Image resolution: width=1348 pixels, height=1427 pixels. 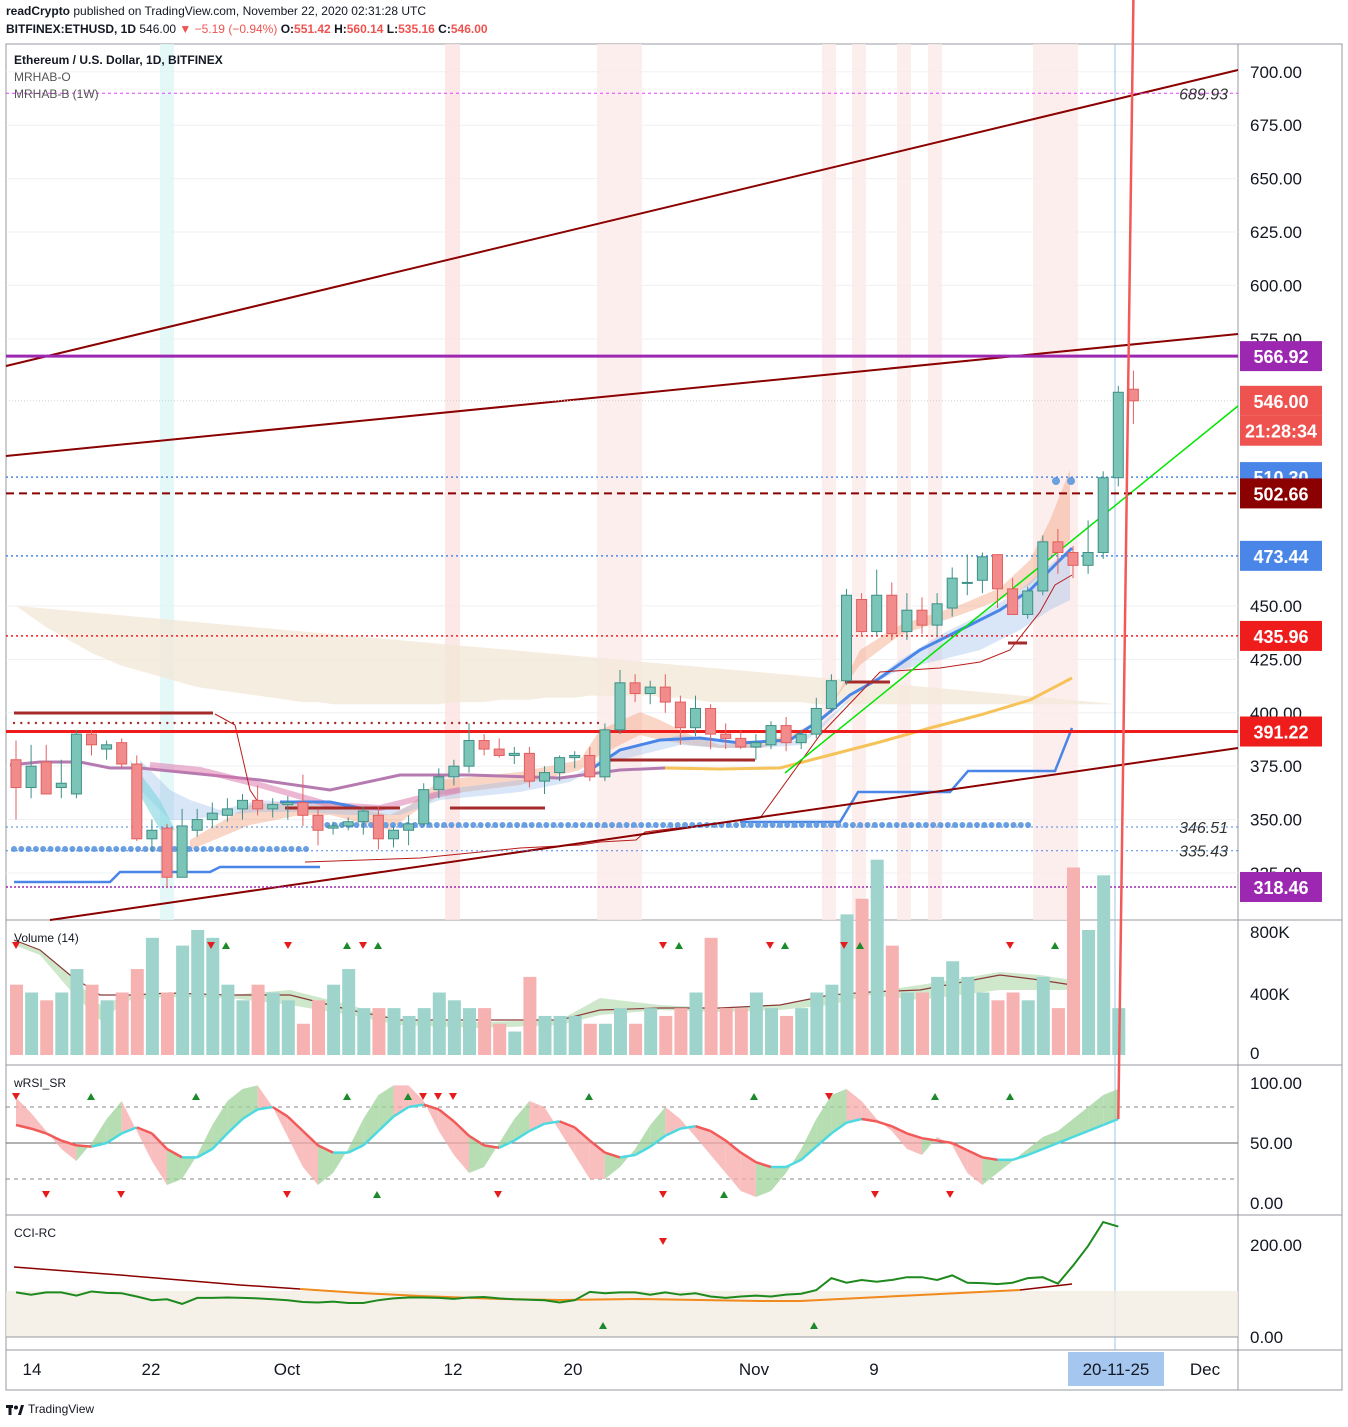 What do you see at coordinates (622, 395) in the screenshot?
I see `channel-middle-line` at bounding box center [622, 395].